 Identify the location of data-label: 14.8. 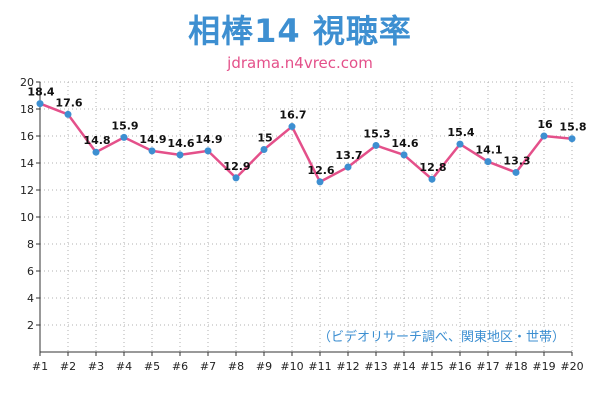
(96, 140).